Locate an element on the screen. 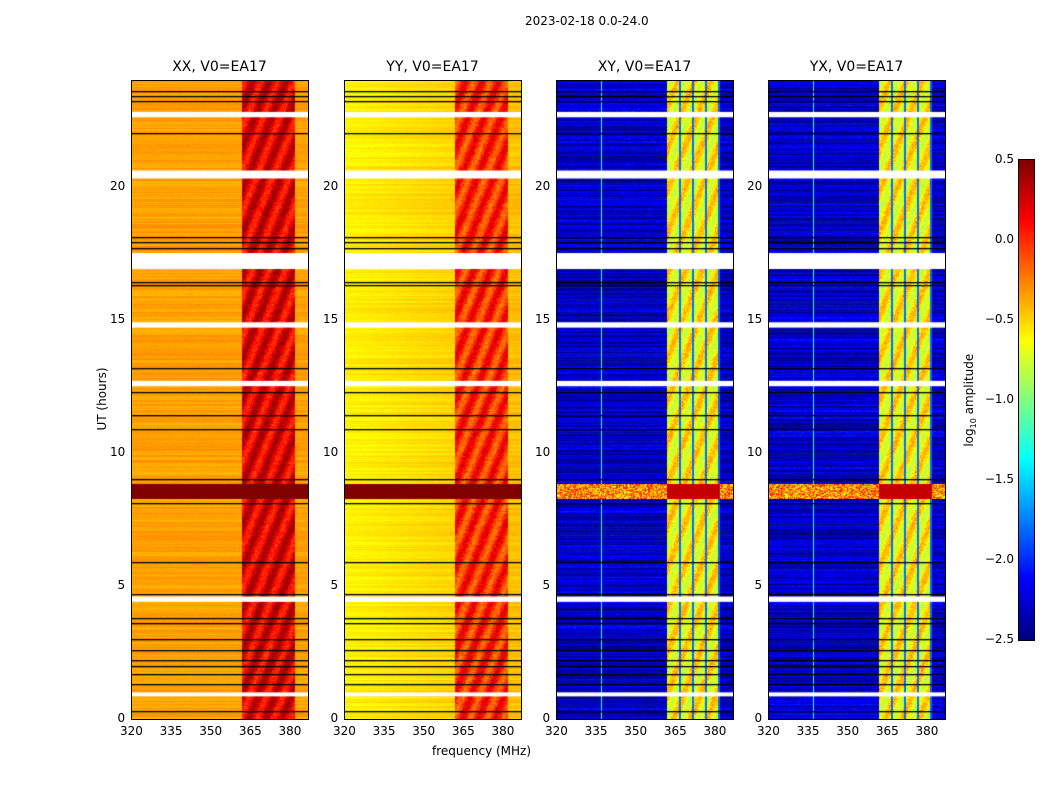 The image size is (1050, 800). panel-title: YX, V0=EA17 is located at coordinates (856, 67).